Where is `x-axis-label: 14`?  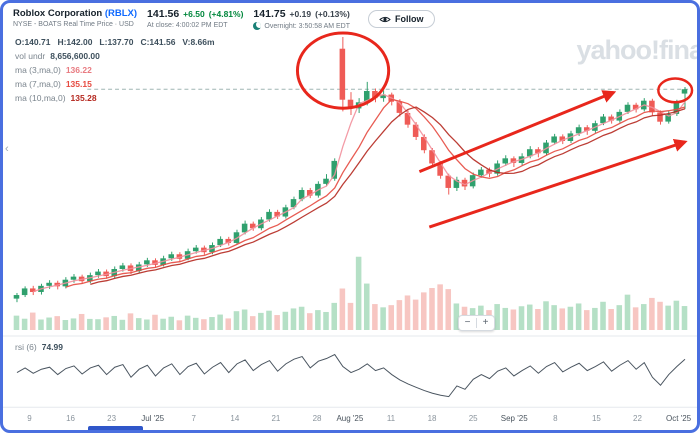
x-axis-label: 14 is located at coordinates (235, 418).